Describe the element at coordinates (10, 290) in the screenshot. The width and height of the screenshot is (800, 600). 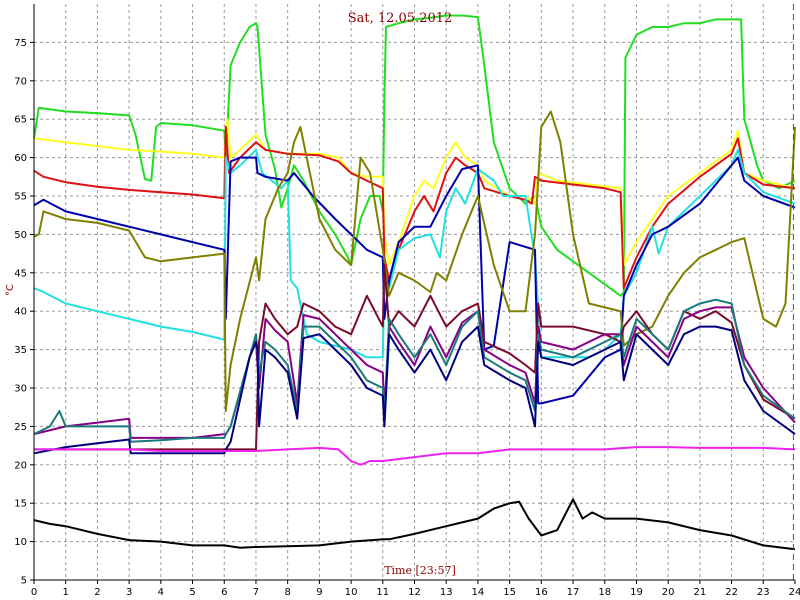
I see `y-axis-label: °C` at that location.